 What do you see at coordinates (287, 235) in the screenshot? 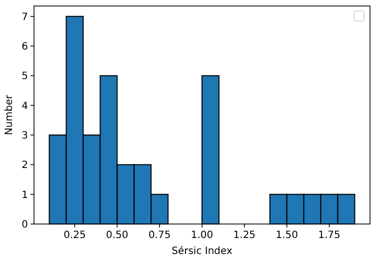
I see `x-tick-label: 1.50` at bounding box center [287, 235].